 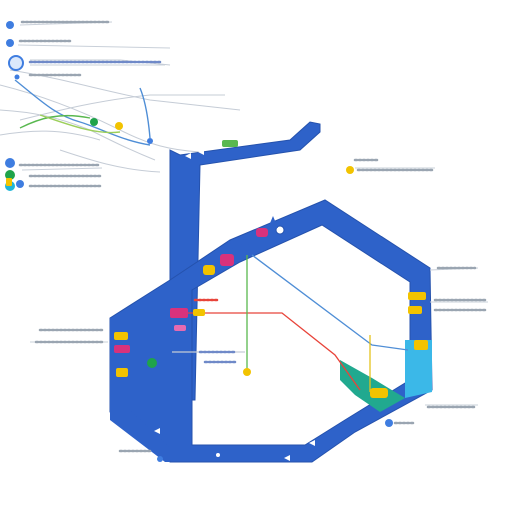 What do you see at coordinates (55, 121) in the screenshot?
I see `route-line-green` at bounding box center [55, 121].